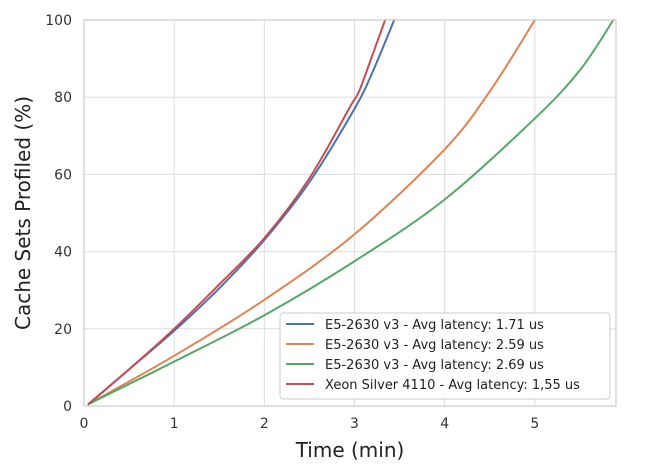 The image size is (650, 466). Describe the element at coordinates (174, 424) in the screenshot. I see `x-tick-label-1: 1` at that location.